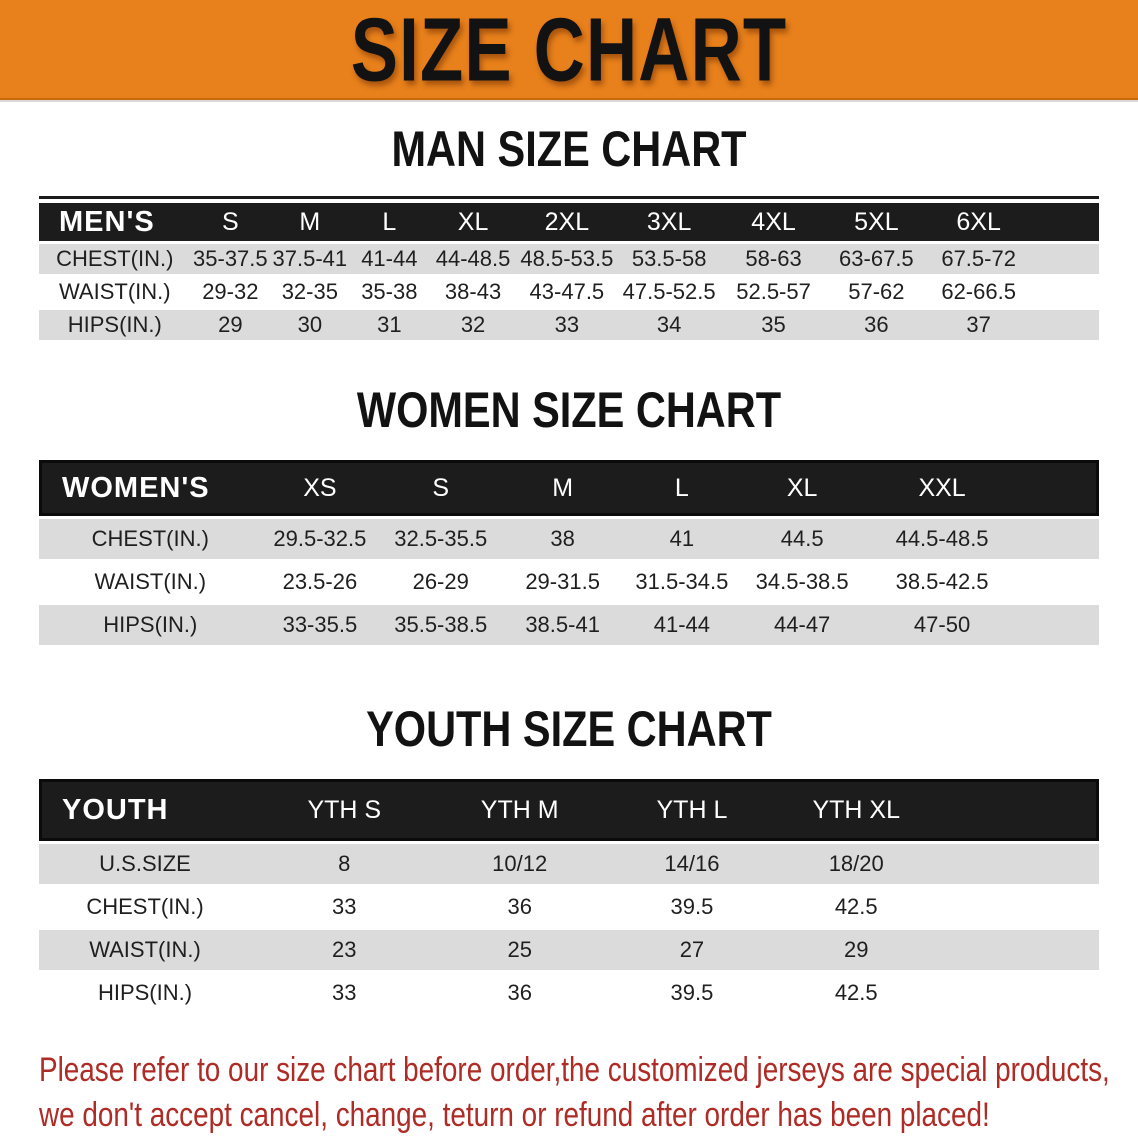 This screenshot has height=1138, width=1138. I want to click on table-cell: 35-37.5, so click(230, 259).